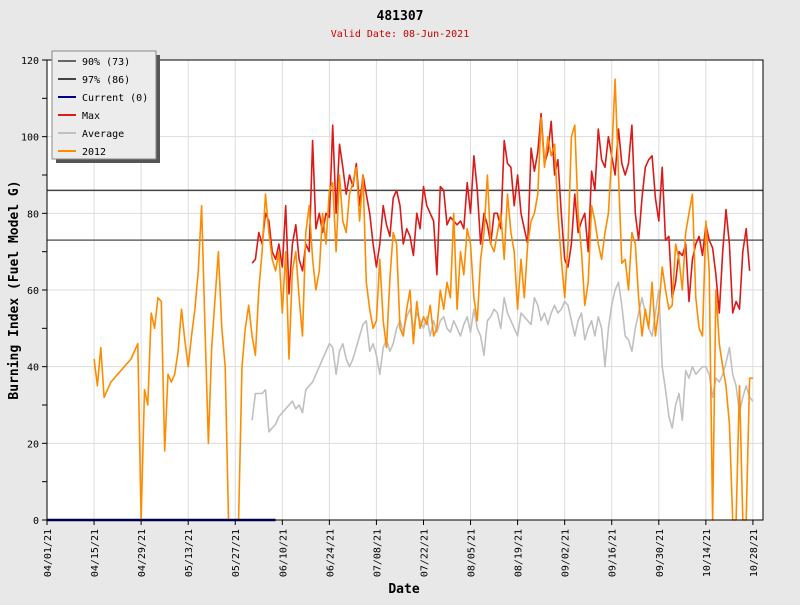 This screenshot has width=800, height=605. What do you see at coordinates (95, 553) in the screenshot?
I see `x-tick-label: 04/15/21` at bounding box center [95, 553].